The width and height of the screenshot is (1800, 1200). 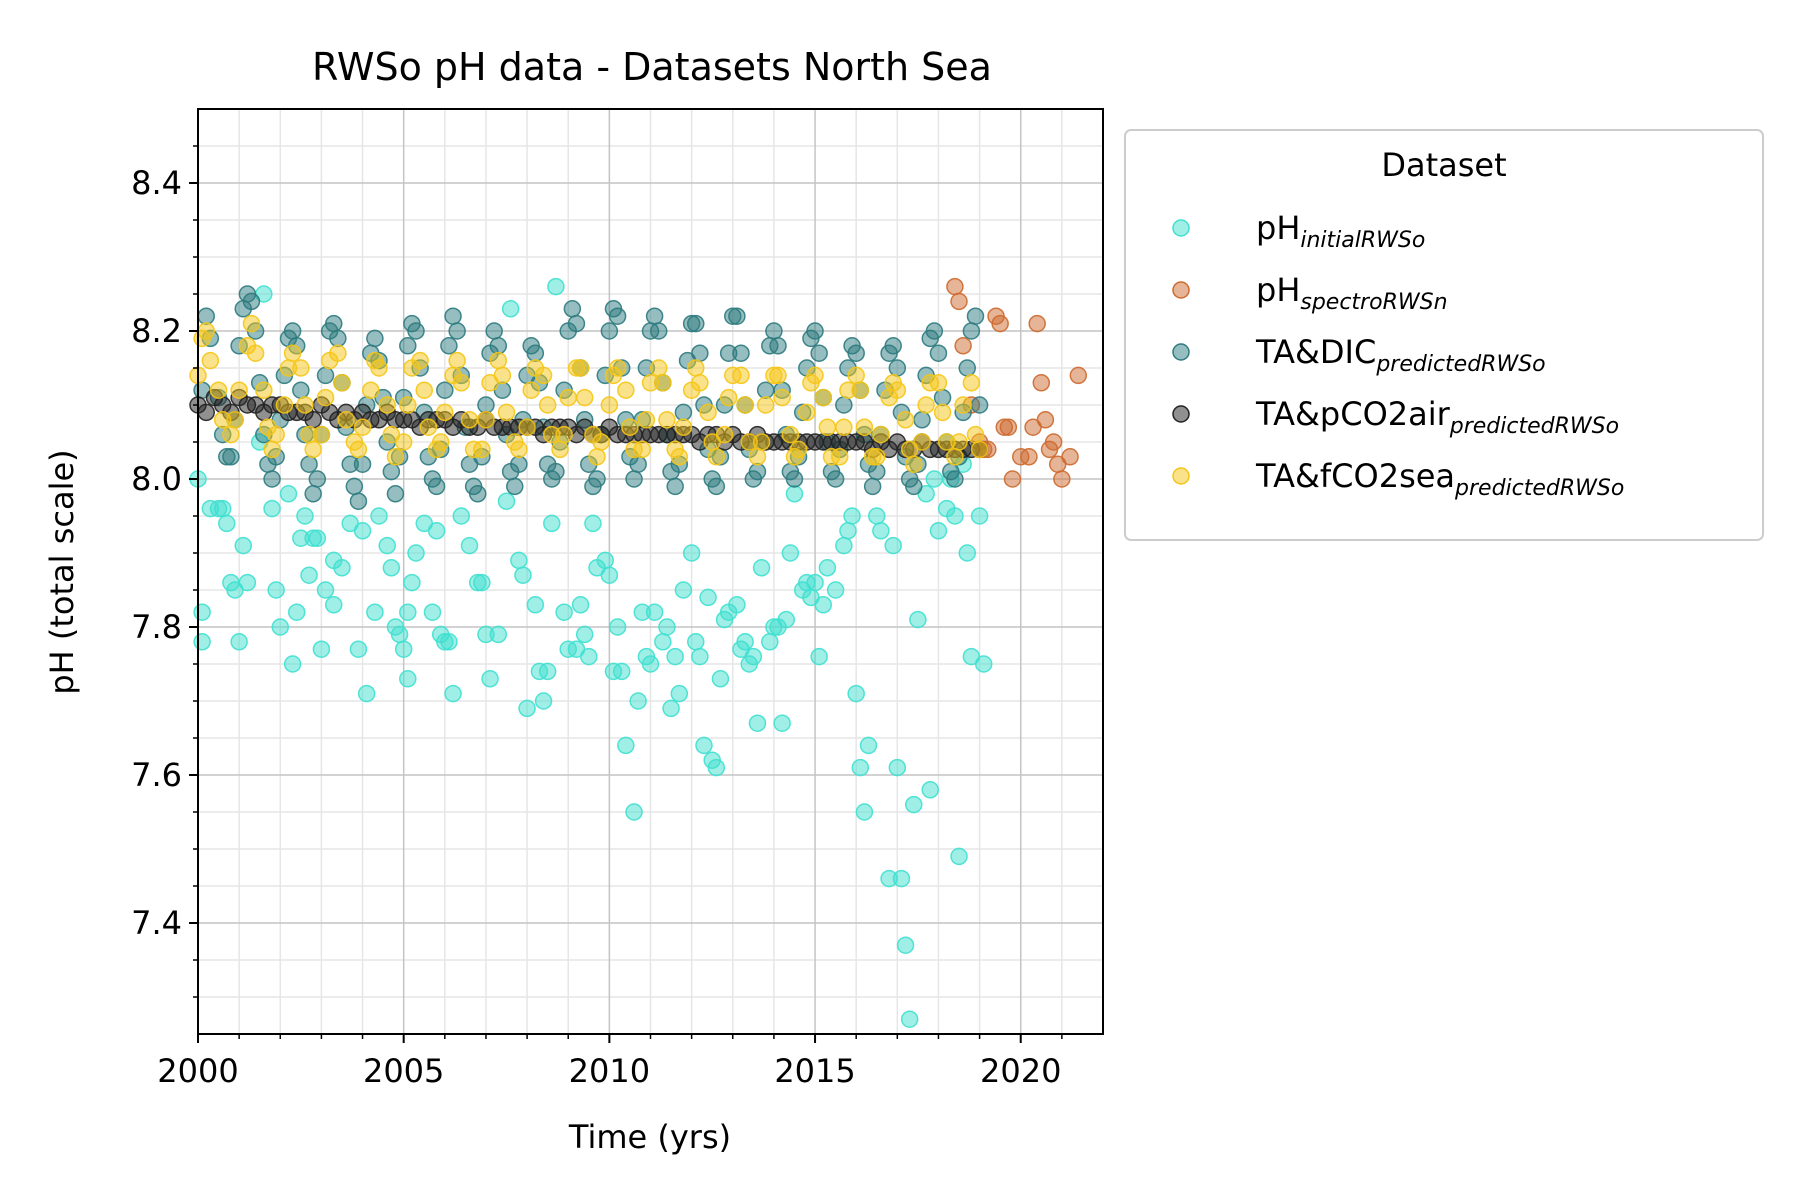 What do you see at coordinates (1298, 231) in the screenshot?
I see `legend-entry: pHinitialRWSo` at bounding box center [1298, 231].